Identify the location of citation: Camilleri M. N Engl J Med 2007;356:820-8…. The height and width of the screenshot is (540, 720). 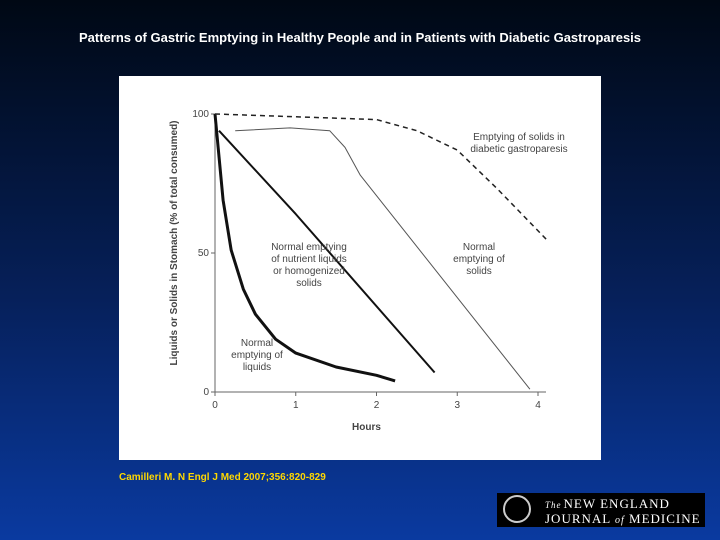
(222, 477).